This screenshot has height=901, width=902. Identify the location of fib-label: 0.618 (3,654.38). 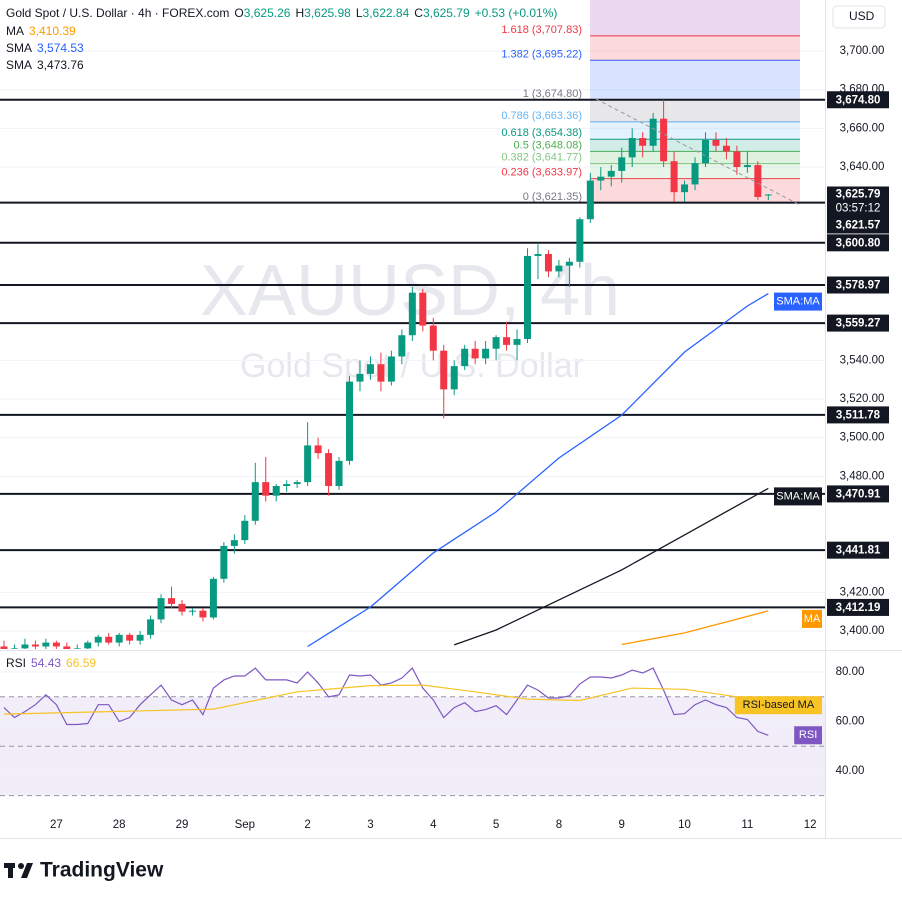
(541, 133).